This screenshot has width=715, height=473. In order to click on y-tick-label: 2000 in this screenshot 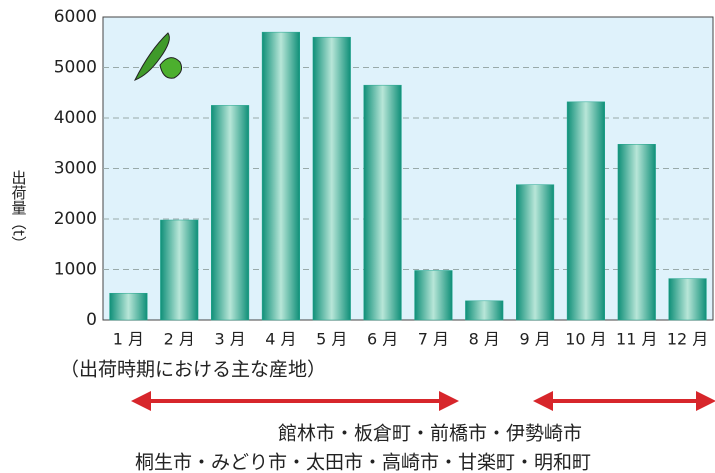, I will do `click(75, 219)`.